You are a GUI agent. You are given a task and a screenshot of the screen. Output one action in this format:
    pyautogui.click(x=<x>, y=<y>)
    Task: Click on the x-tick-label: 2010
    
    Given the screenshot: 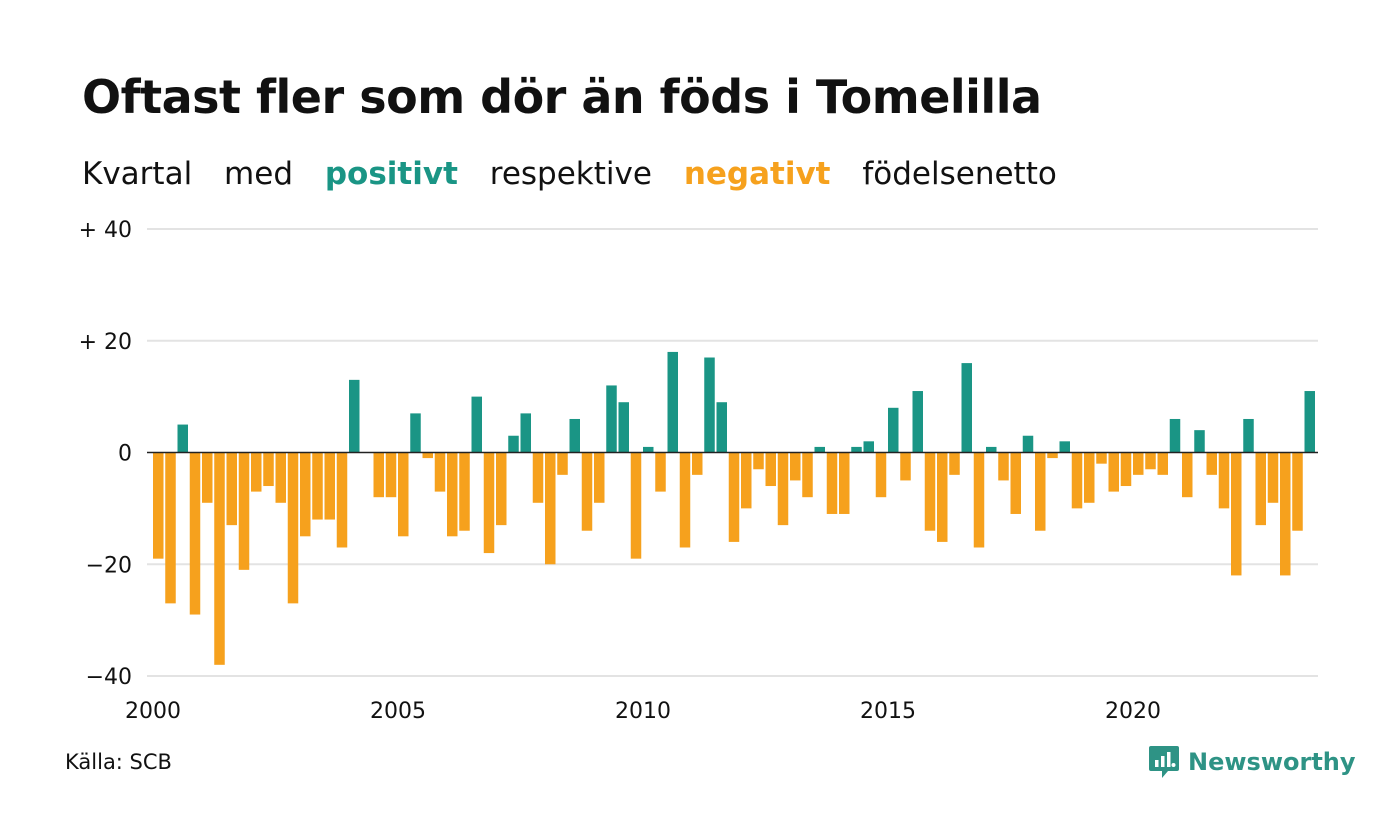 What is the action you would take?
    pyautogui.click(x=643, y=711)
    